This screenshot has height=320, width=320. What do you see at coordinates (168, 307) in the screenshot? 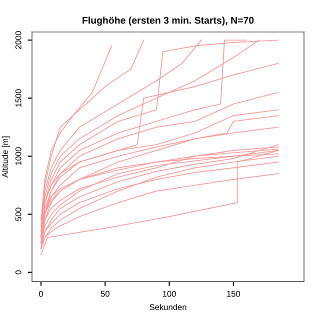
I see `x-axis-title: Sekunden` at bounding box center [168, 307].